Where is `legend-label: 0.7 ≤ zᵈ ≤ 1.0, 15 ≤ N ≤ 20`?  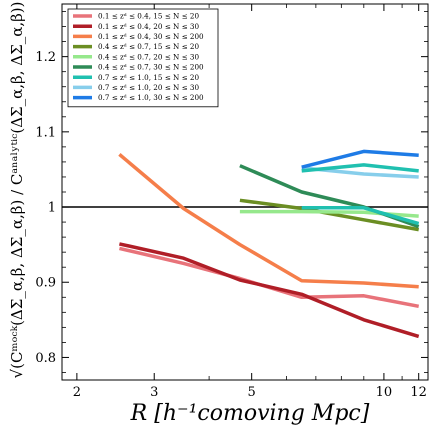 legend-label: 0.7 ≤ zᵈ ≤ 1.0, 15 ≤ N ≤ 20 is located at coordinates (148, 77).